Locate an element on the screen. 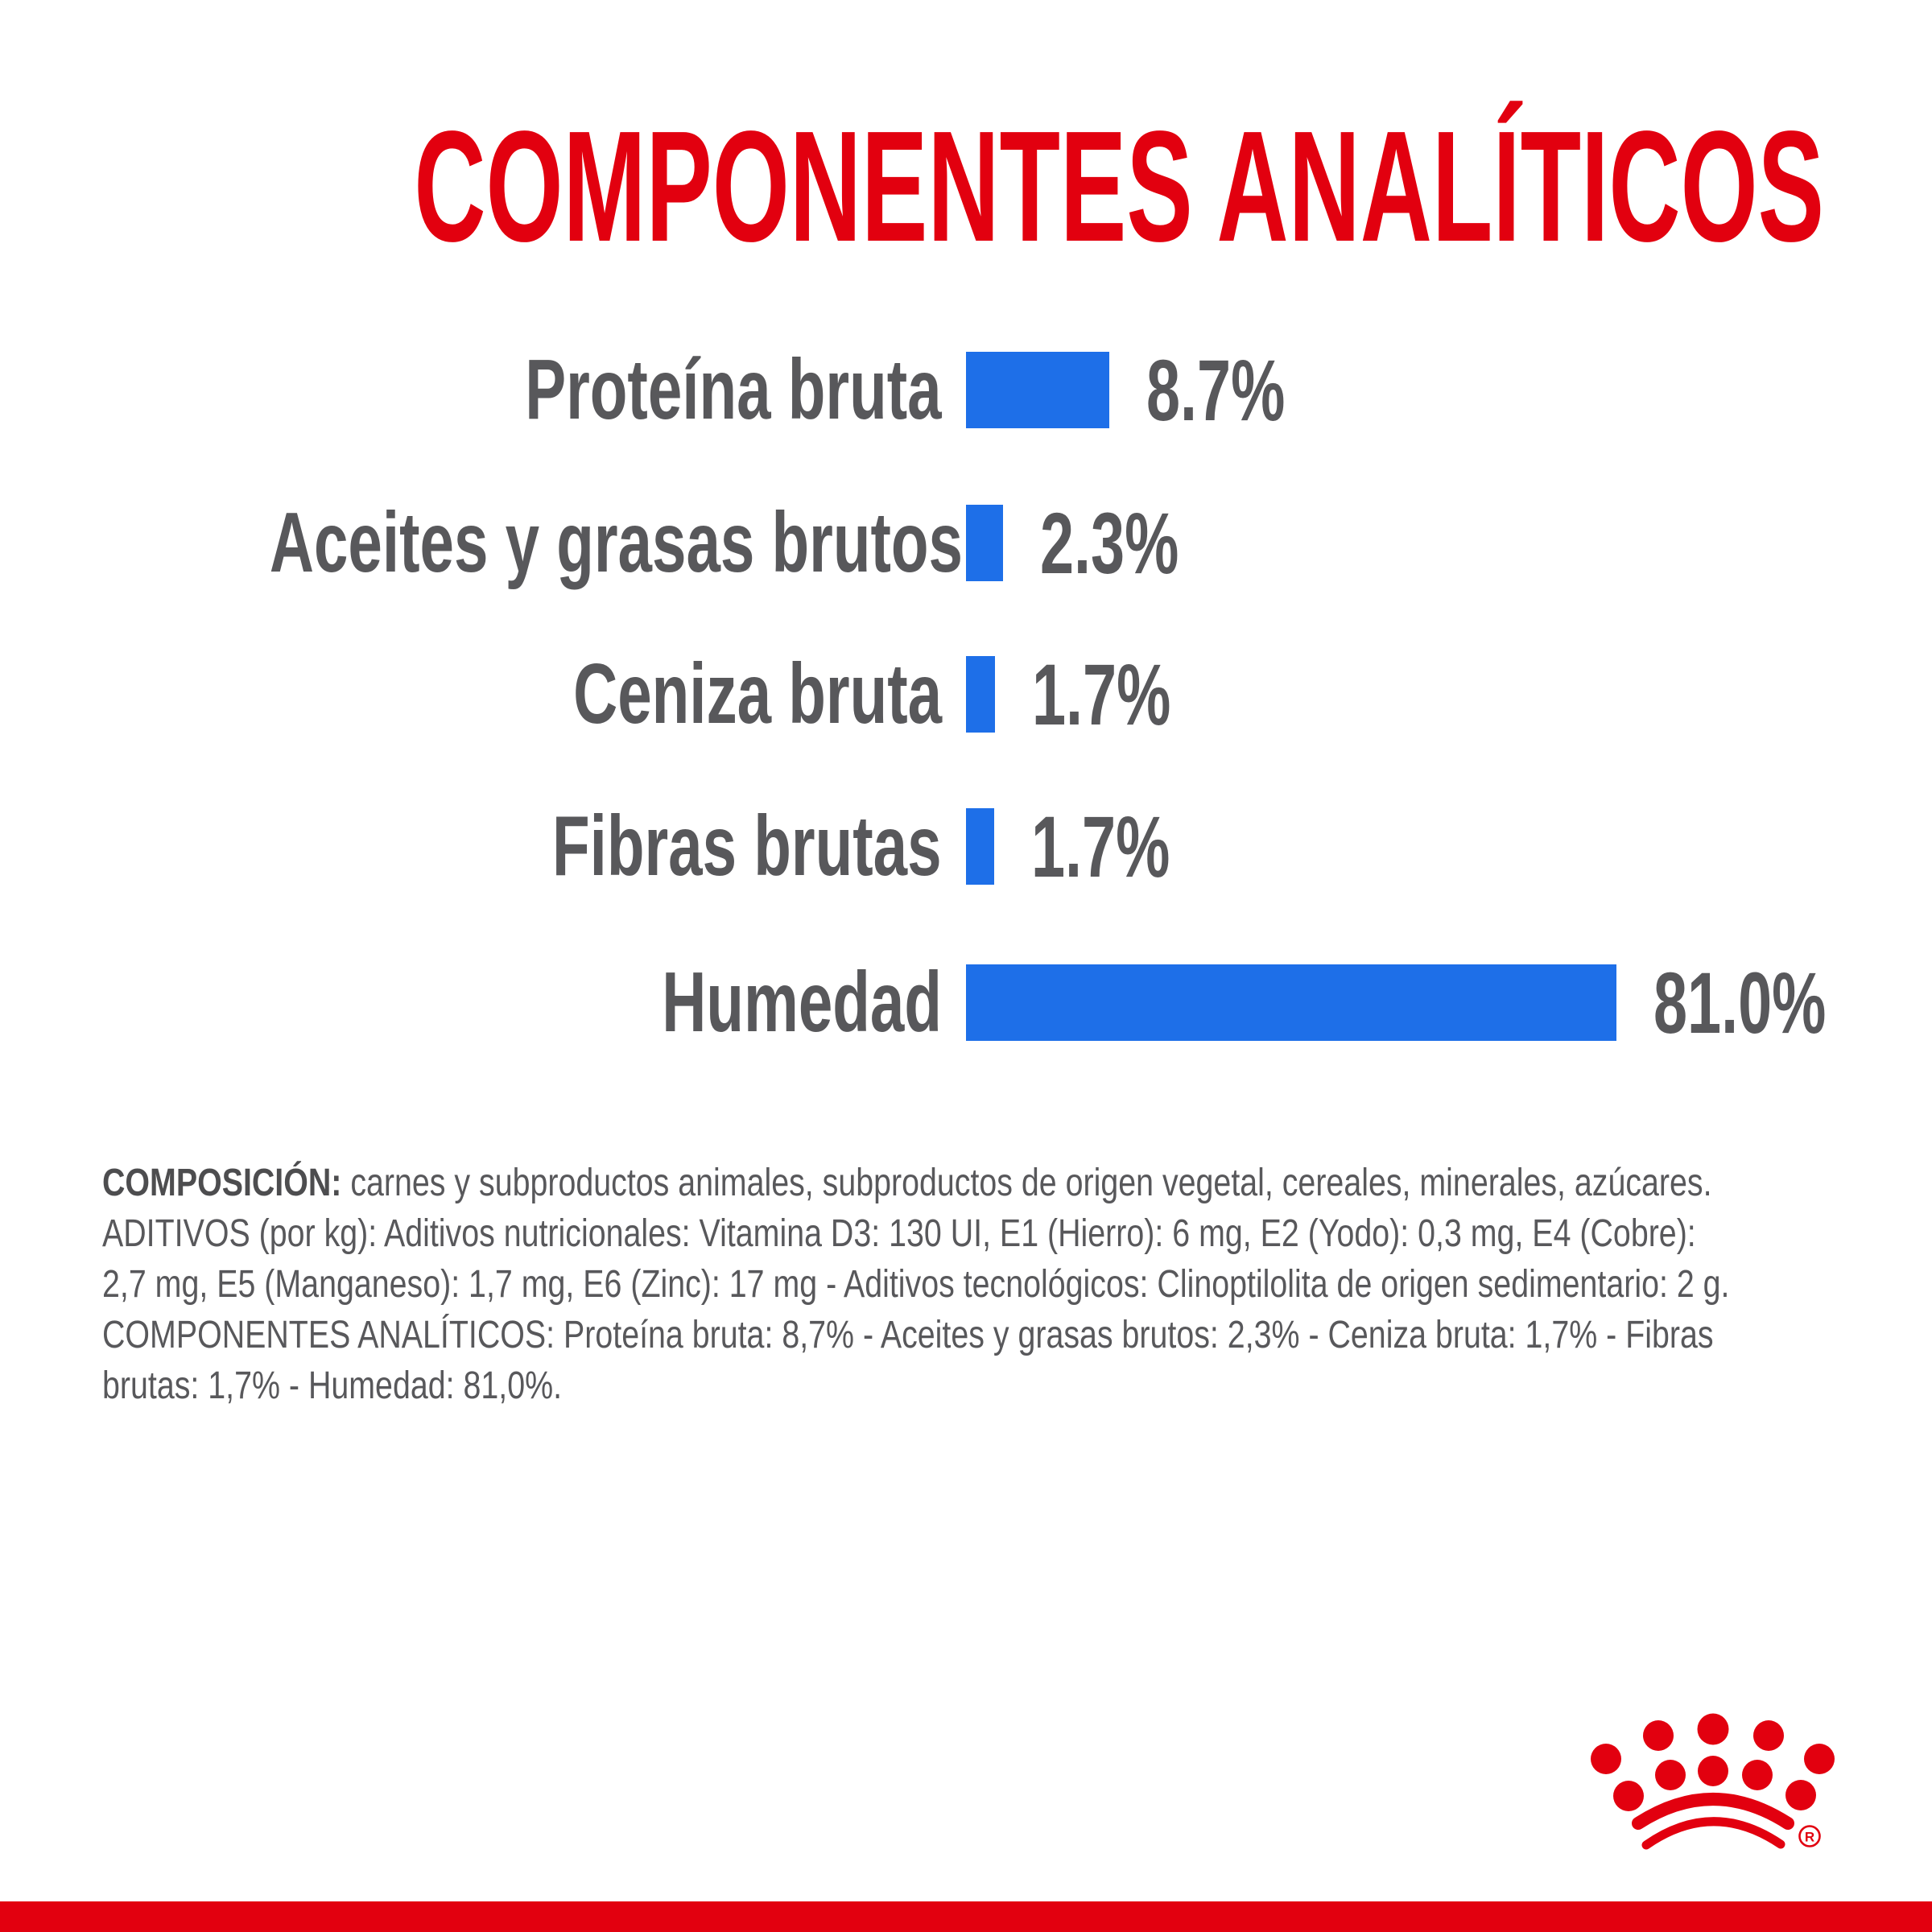 The height and width of the screenshot is (1932, 1932). component-label: Aceites y grasas brutos is located at coordinates (482, 542).